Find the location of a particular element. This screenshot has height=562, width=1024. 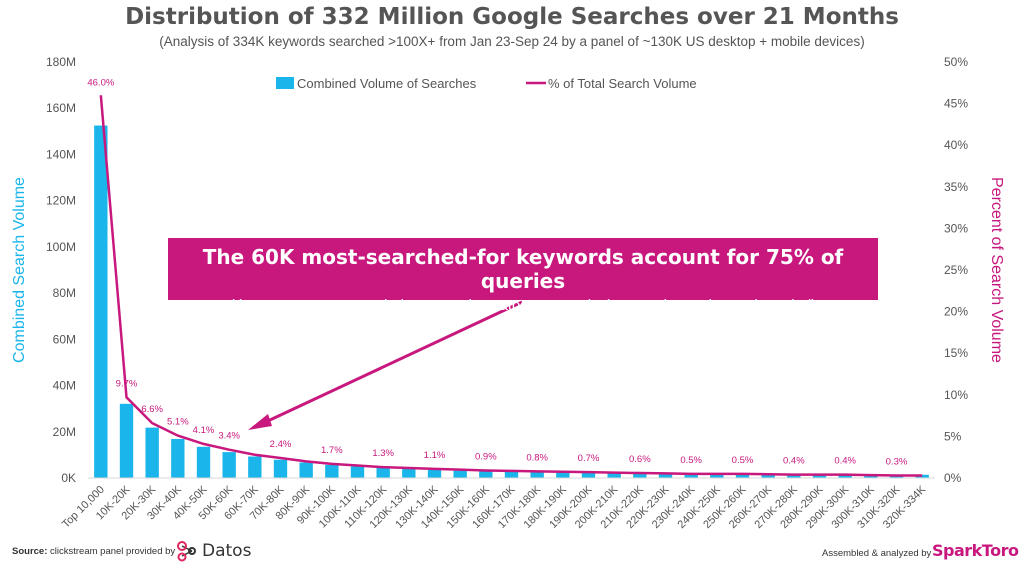

datos-logo: Datos is located at coordinates (213, 551).